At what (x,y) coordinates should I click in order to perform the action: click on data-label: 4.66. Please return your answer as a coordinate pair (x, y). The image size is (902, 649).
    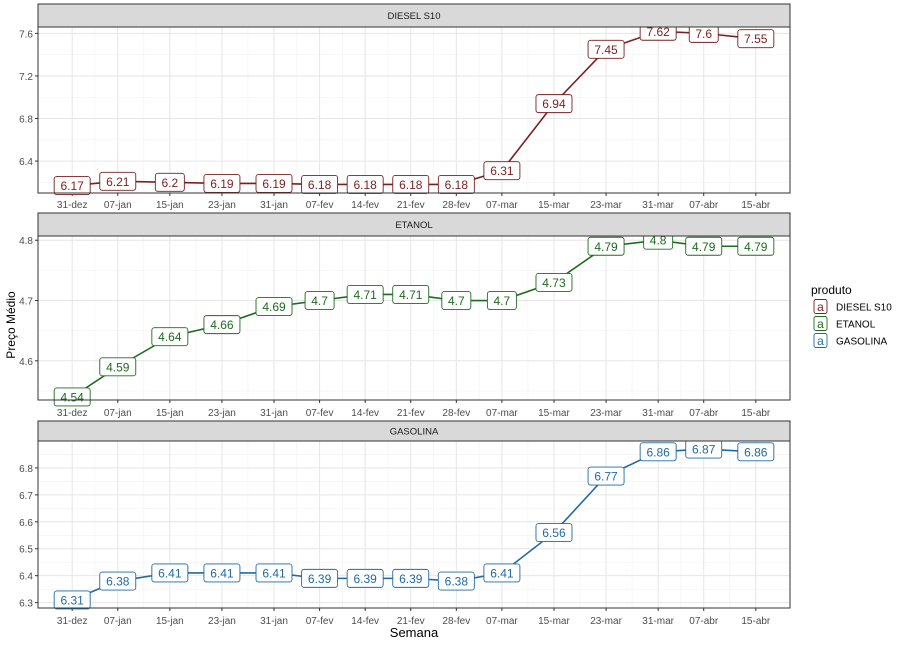
    Looking at the image, I should click on (222, 325).